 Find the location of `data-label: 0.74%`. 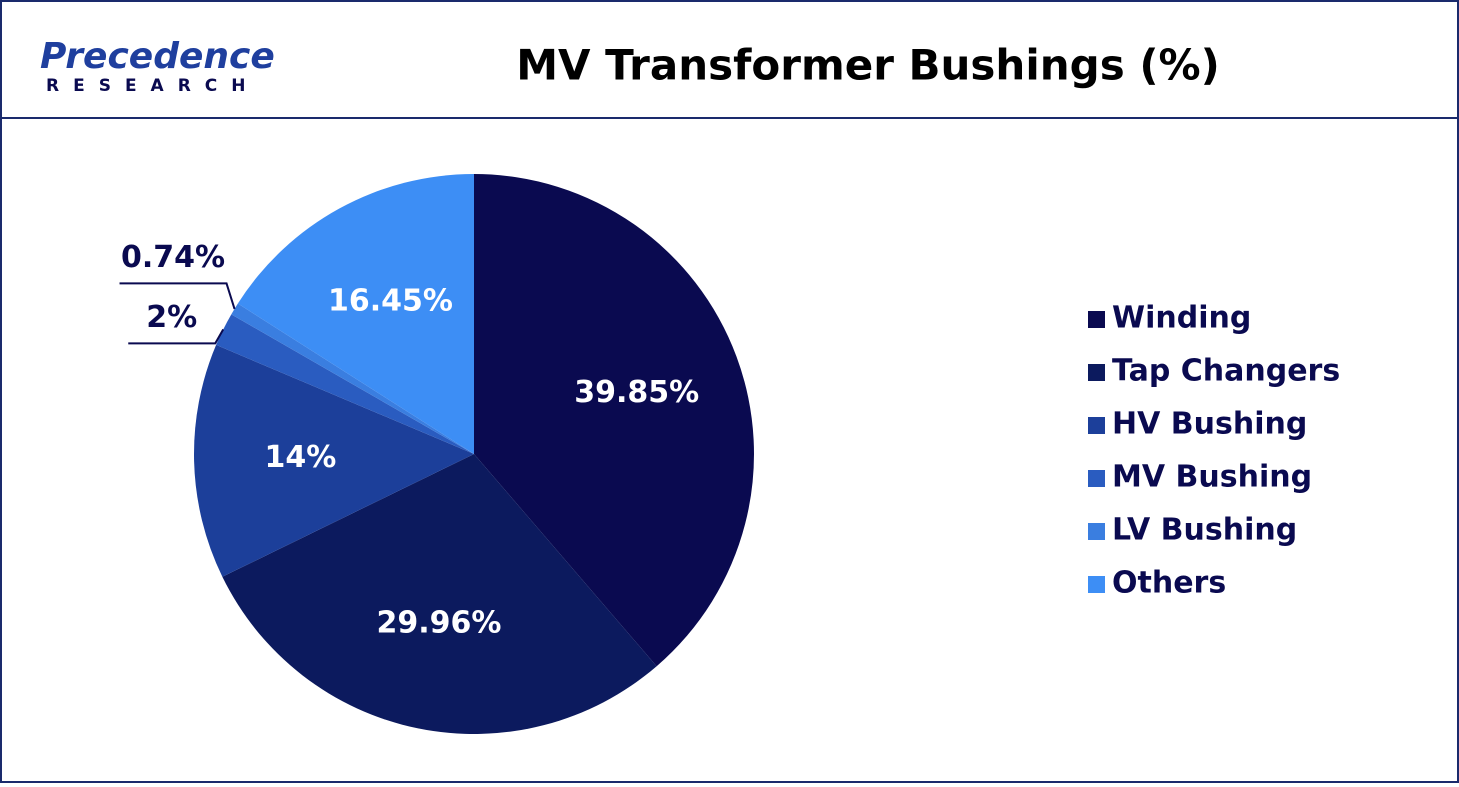

data-label: 0.74% is located at coordinates (173, 257).